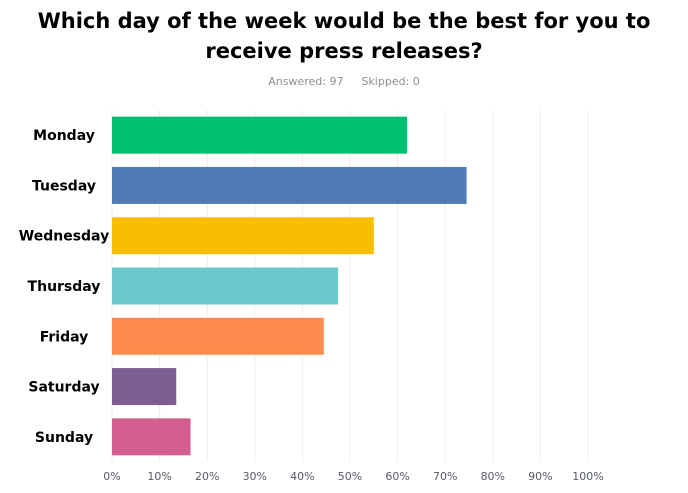  What do you see at coordinates (255, 476) in the screenshot?
I see `x-tick-label: 30%` at bounding box center [255, 476].